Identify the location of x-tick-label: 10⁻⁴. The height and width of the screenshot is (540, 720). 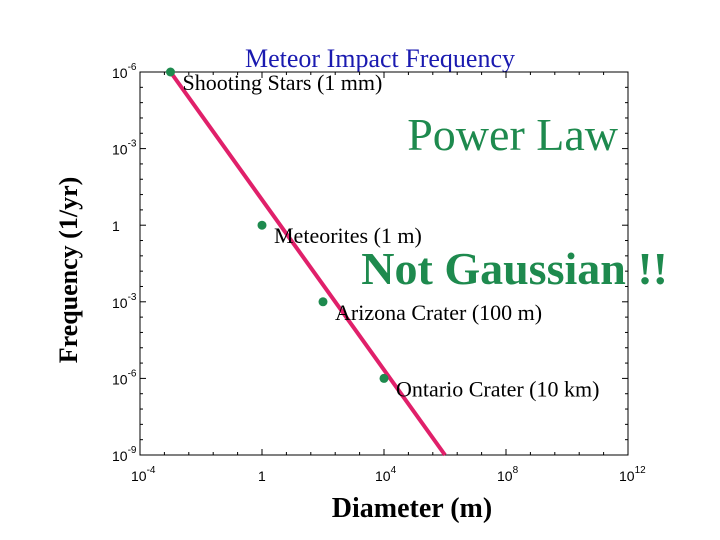
(143, 474).